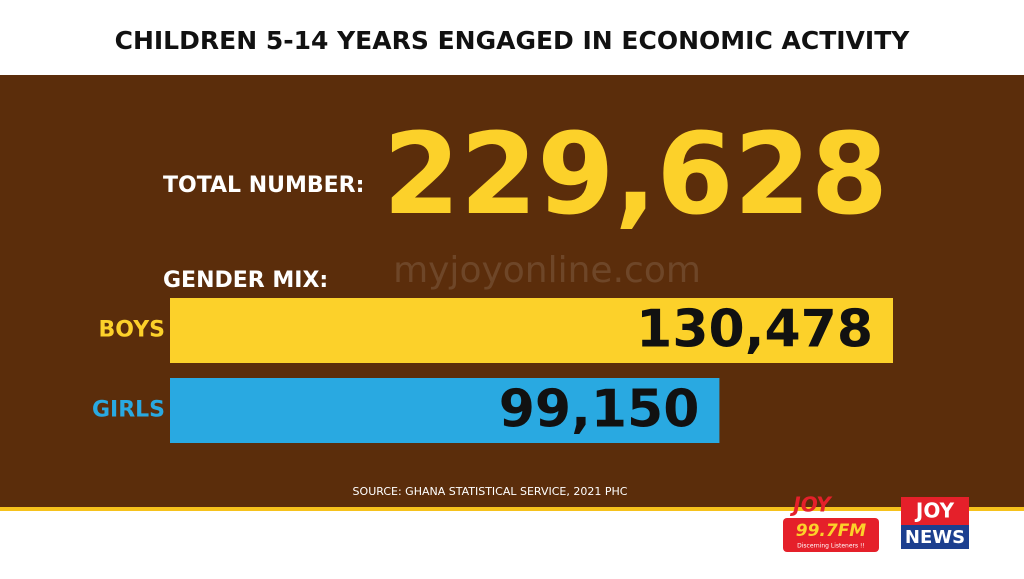 This screenshot has height=579, width=1024. I want to click on news-logo-top, so click(935, 511).